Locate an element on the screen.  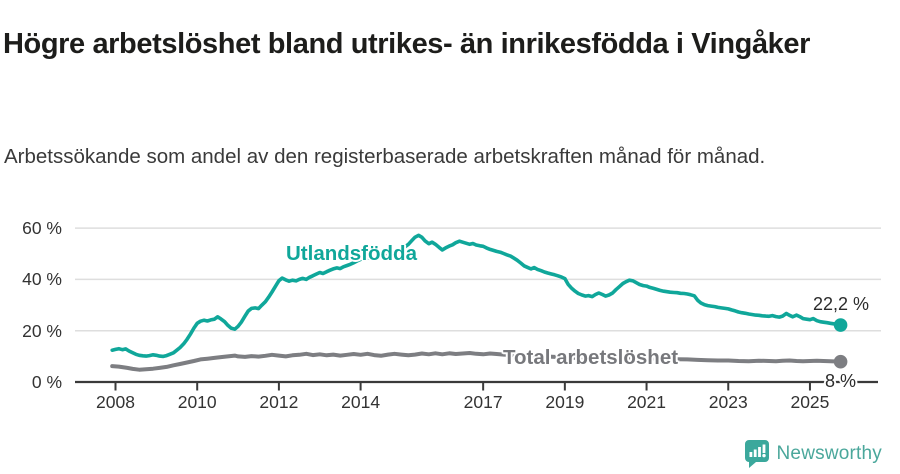
x-axis-label-2021: 2021 is located at coordinates (647, 402).